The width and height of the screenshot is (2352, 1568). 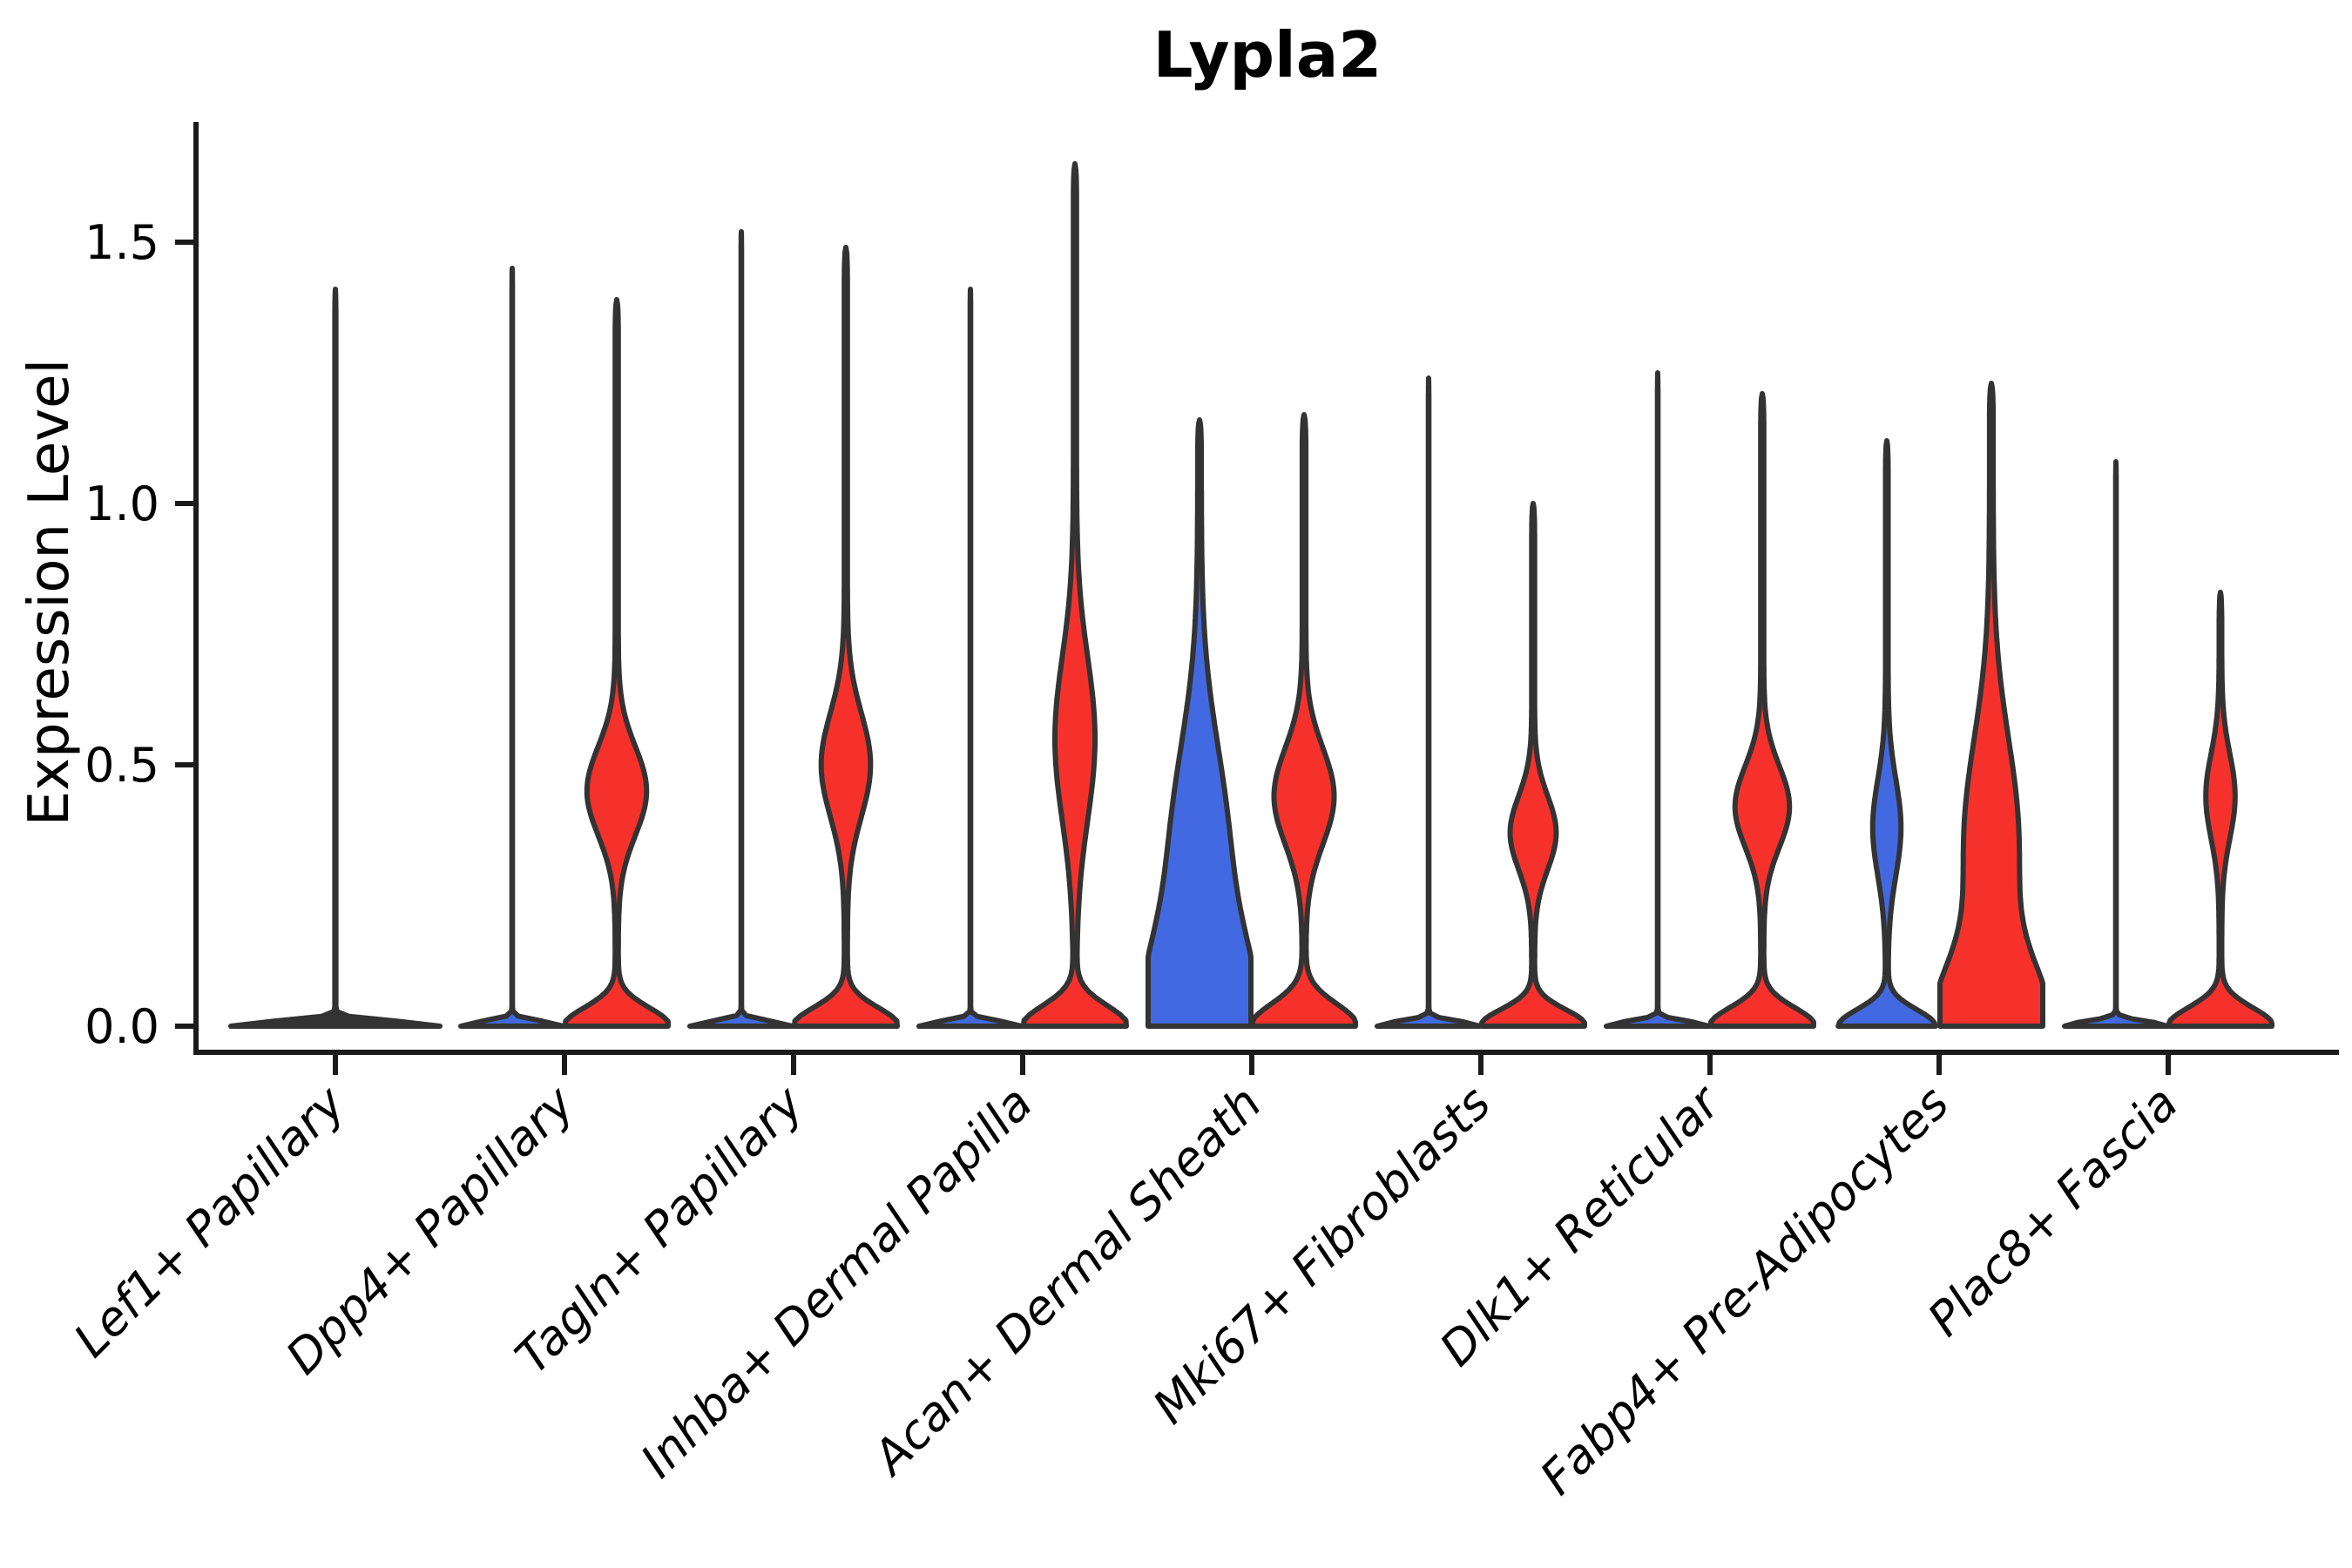 What do you see at coordinates (49, 593) in the screenshot?
I see `y-axis-label: Expression Level` at bounding box center [49, 593].